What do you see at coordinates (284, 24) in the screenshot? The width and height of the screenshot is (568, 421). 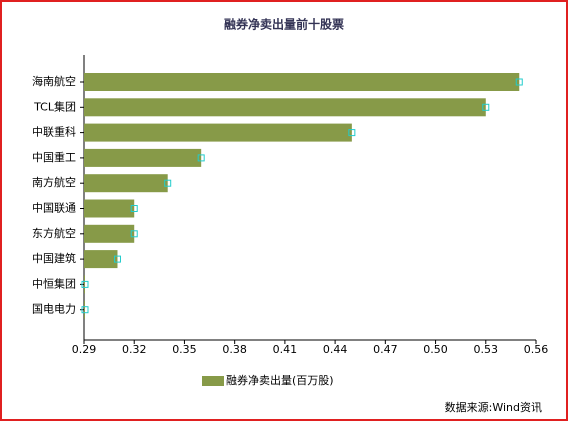 I see `chart-title: 融券净卖出量前十股票` at bounding box center [284, 24].